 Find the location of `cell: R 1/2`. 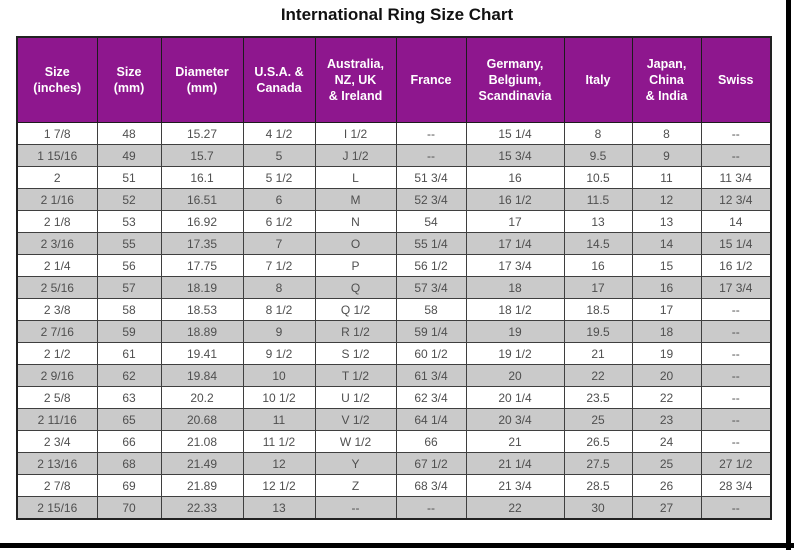

cell: R 1/2 is located at coordinates (355, 331).